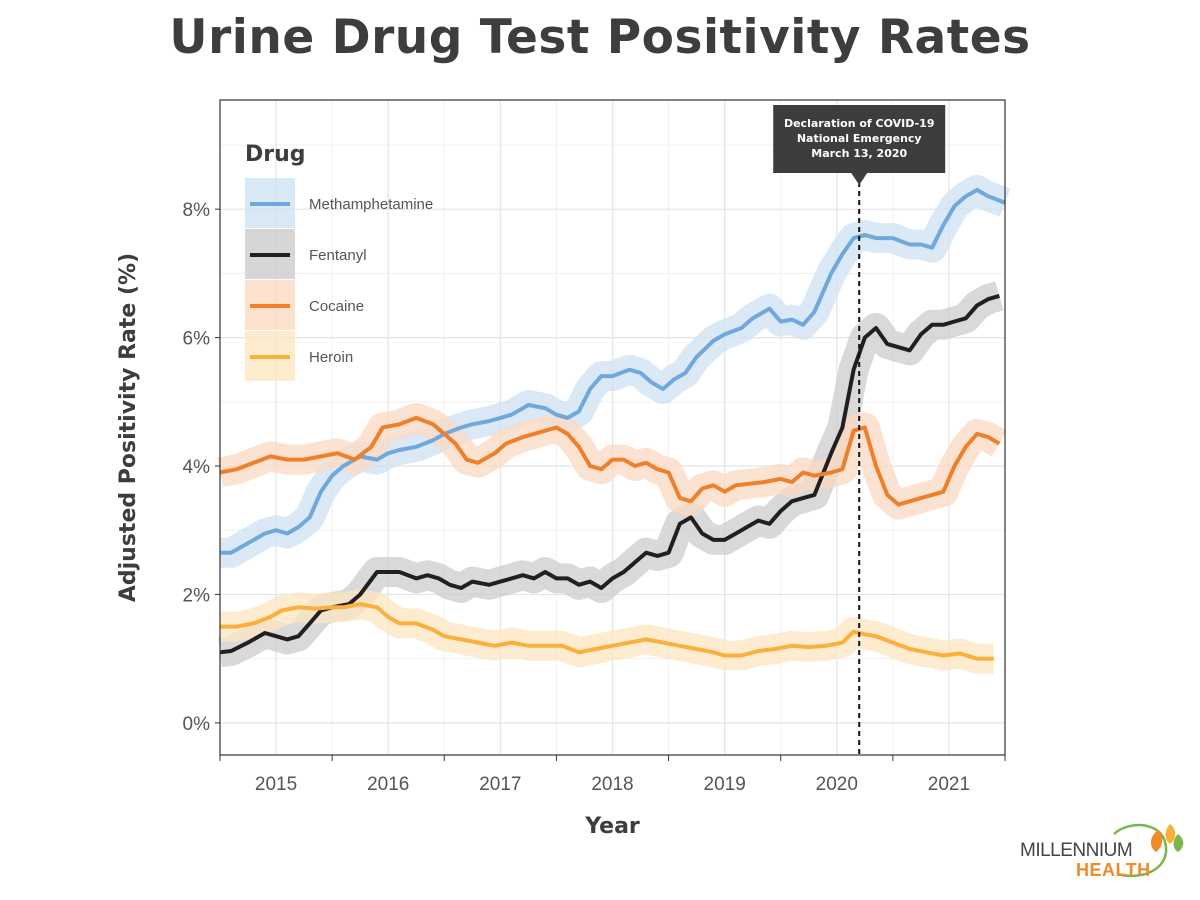  Describe the element at coordinates (859, 153) in the screenshot. I see `annotation-line-3: March 13, 2020` at that location.